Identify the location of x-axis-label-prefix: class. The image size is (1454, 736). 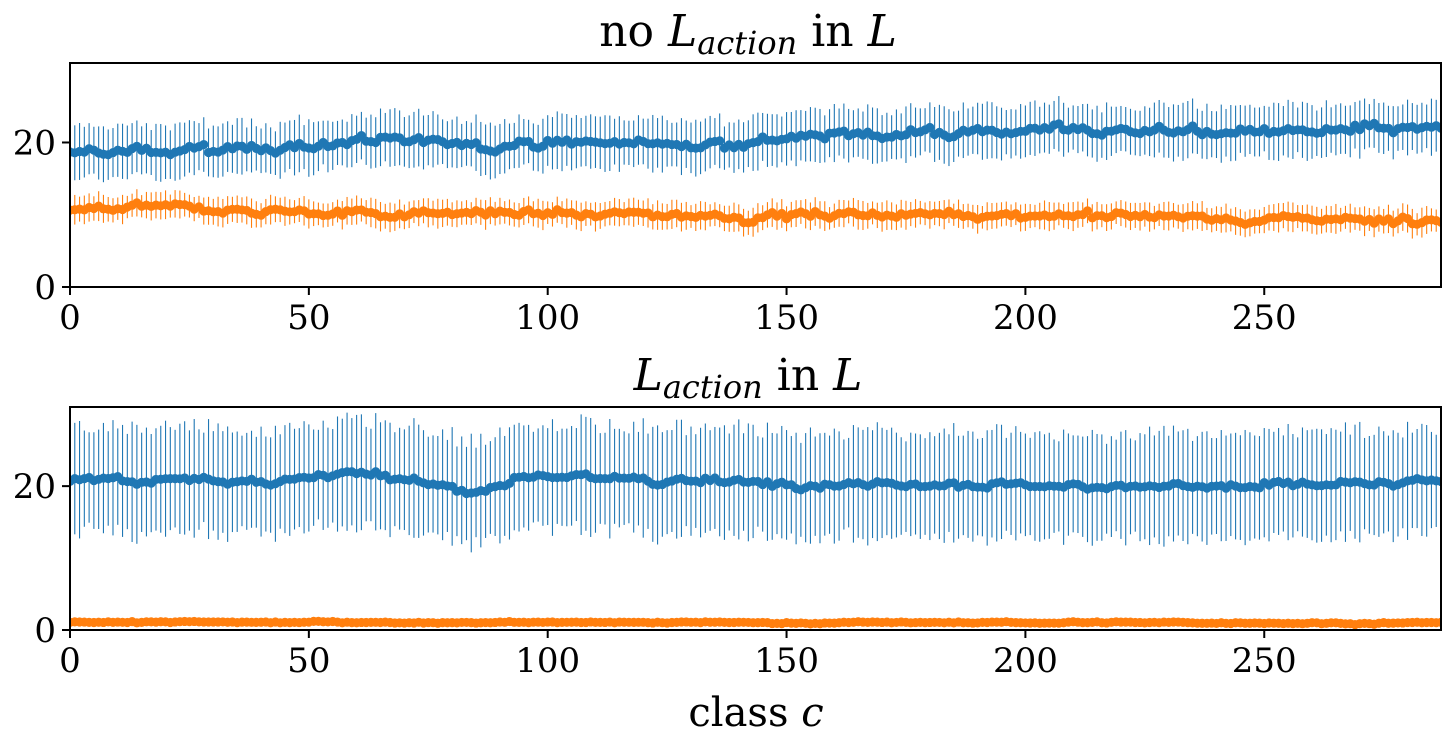
(744, 713).